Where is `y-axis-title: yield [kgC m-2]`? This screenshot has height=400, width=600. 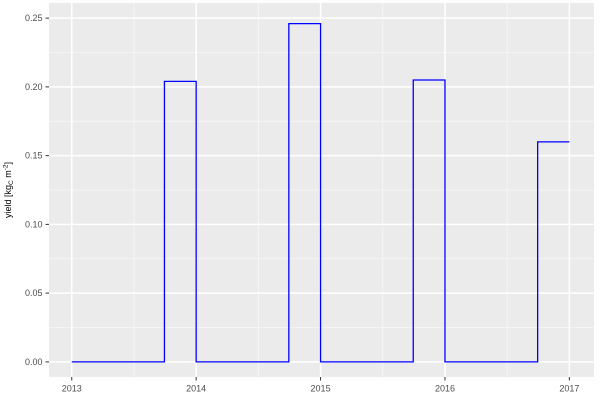 y-axis-title: yield [kgC m-2] is located at coordinates (9, 190).